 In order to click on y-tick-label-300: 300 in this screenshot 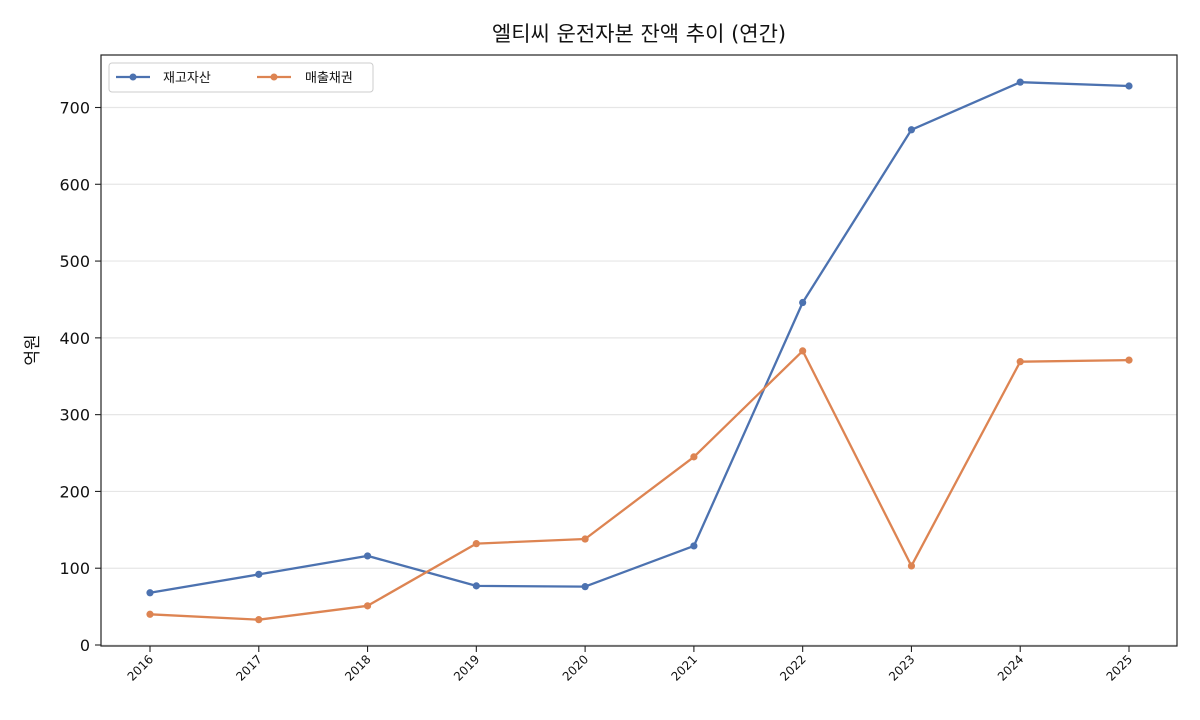, I will do `click(74, 415)`.